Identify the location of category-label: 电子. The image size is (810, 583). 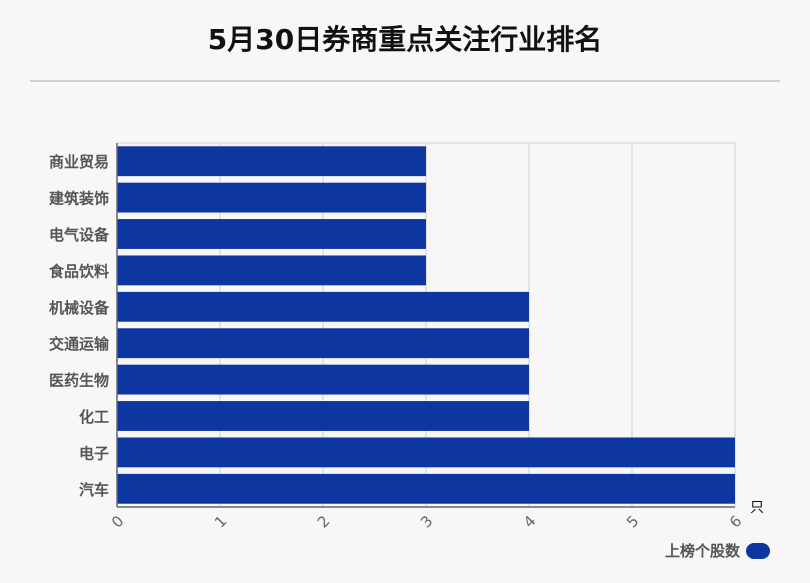
(94, 453).